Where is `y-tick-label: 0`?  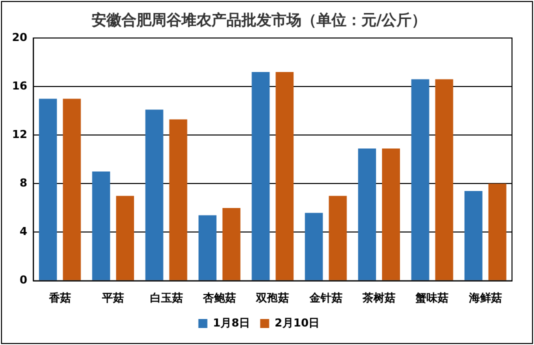 y-tick-label: 0 is located at coordinates (24, 280).